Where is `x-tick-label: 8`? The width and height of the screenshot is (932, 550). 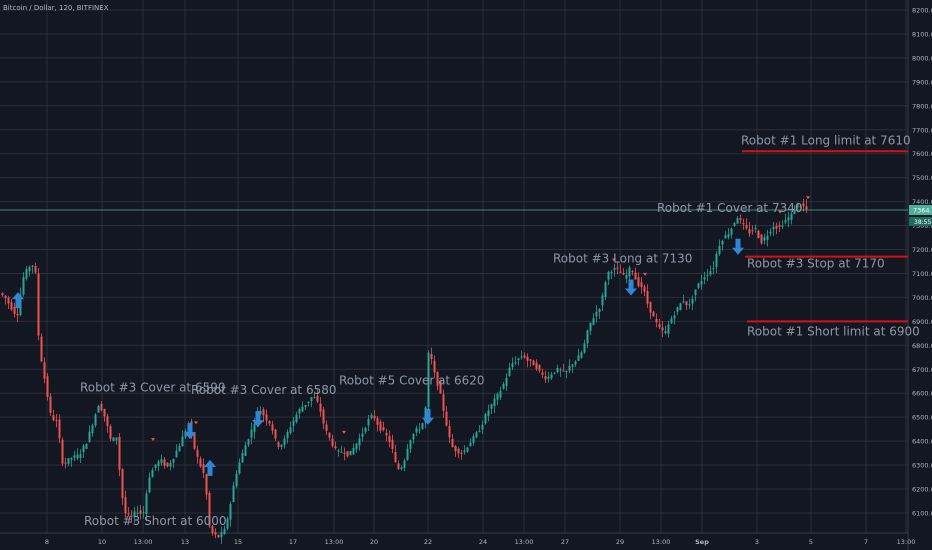 x-tick-label: 8 is located at coordinates (47, 542).